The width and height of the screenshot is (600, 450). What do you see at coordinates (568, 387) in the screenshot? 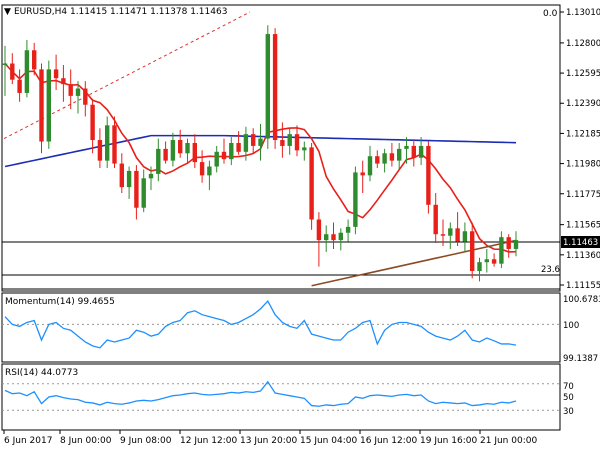
I see `rsi-tick-70: 70` at bounding box center [568, 387].